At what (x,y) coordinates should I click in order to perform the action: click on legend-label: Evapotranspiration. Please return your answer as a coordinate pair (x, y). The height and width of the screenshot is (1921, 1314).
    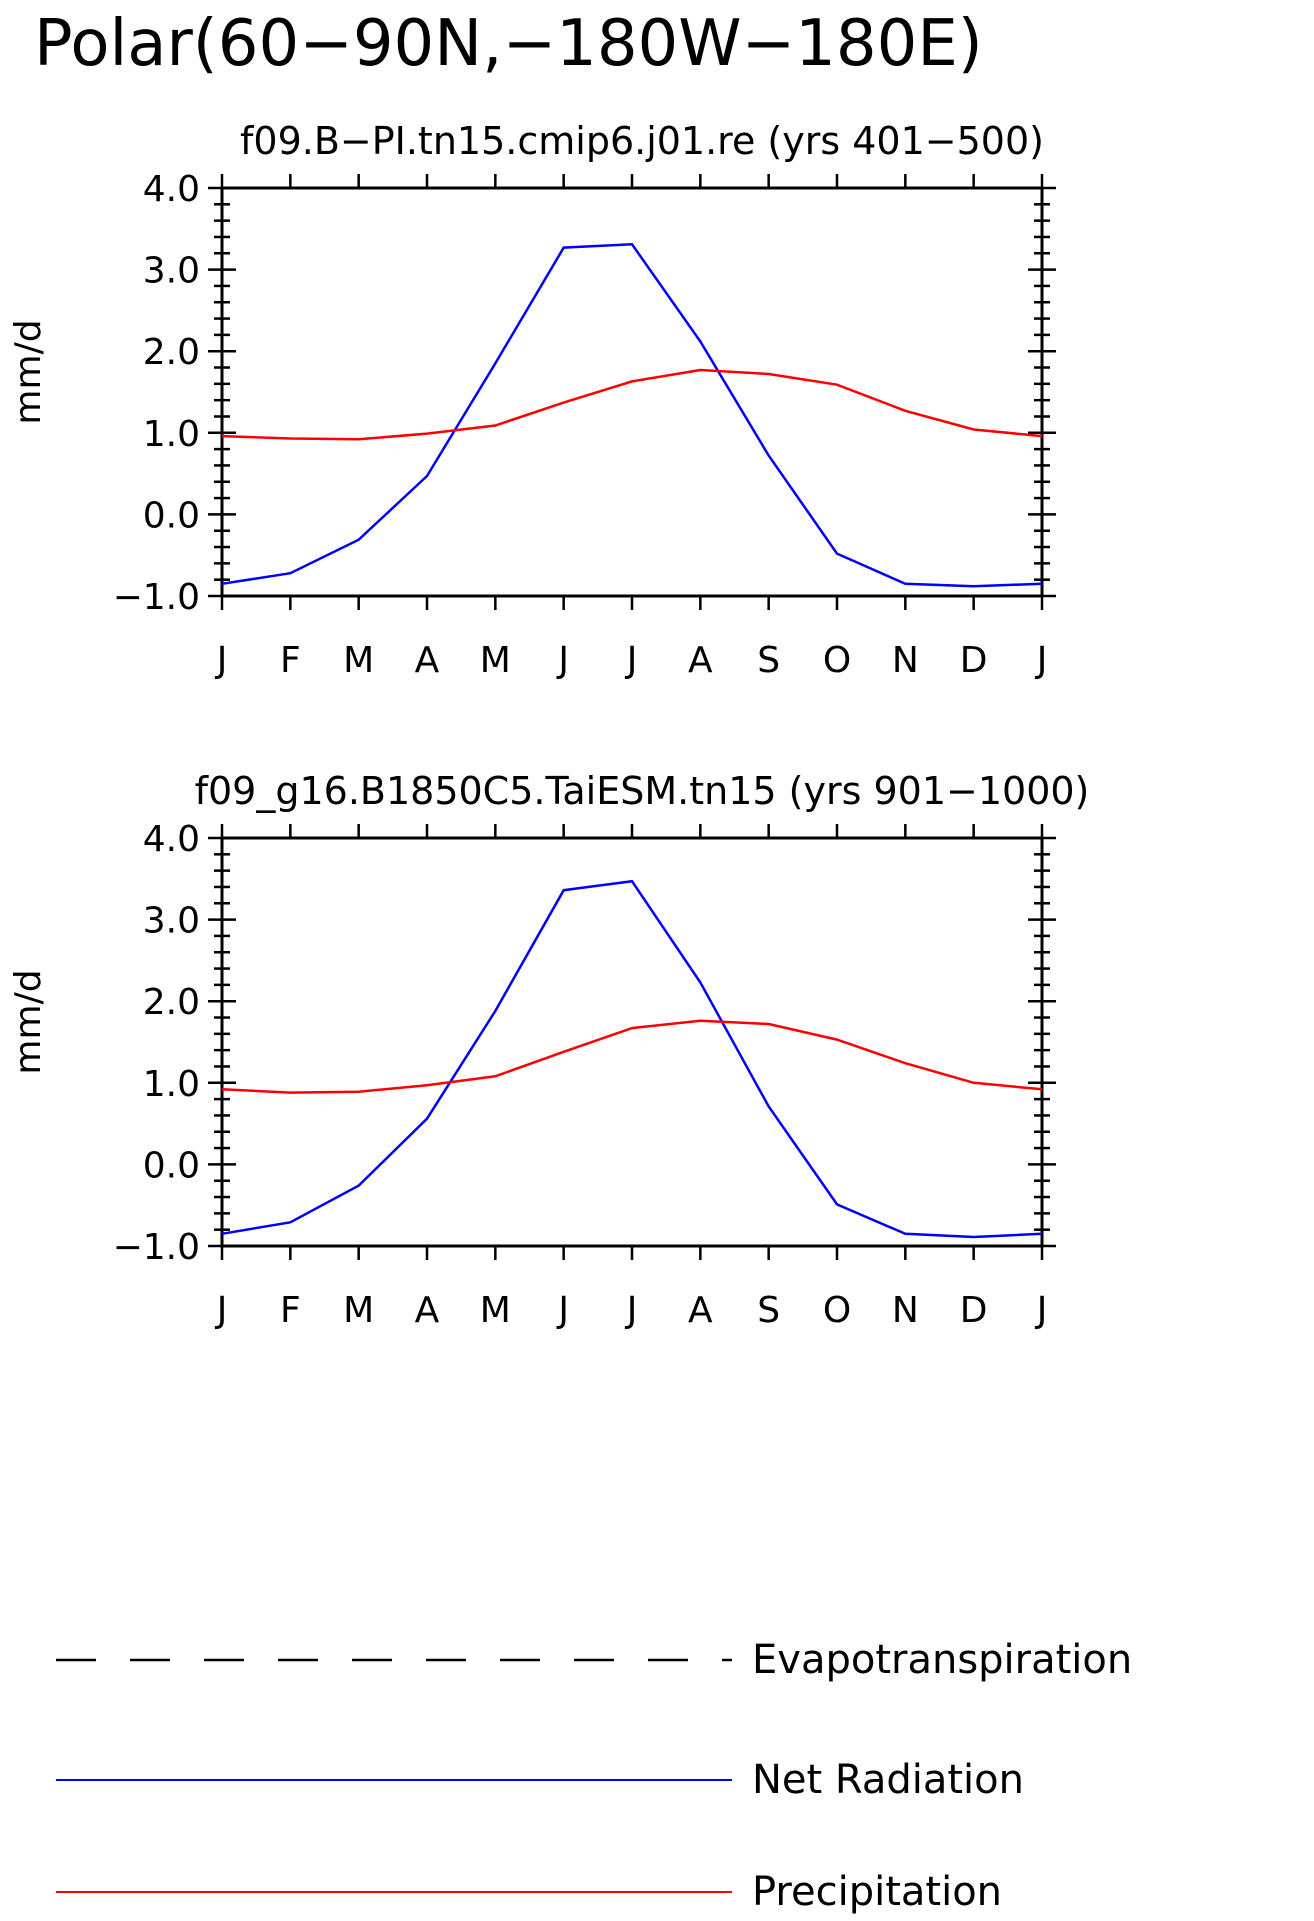
    Looking at the image, I should click on (942, 1660).